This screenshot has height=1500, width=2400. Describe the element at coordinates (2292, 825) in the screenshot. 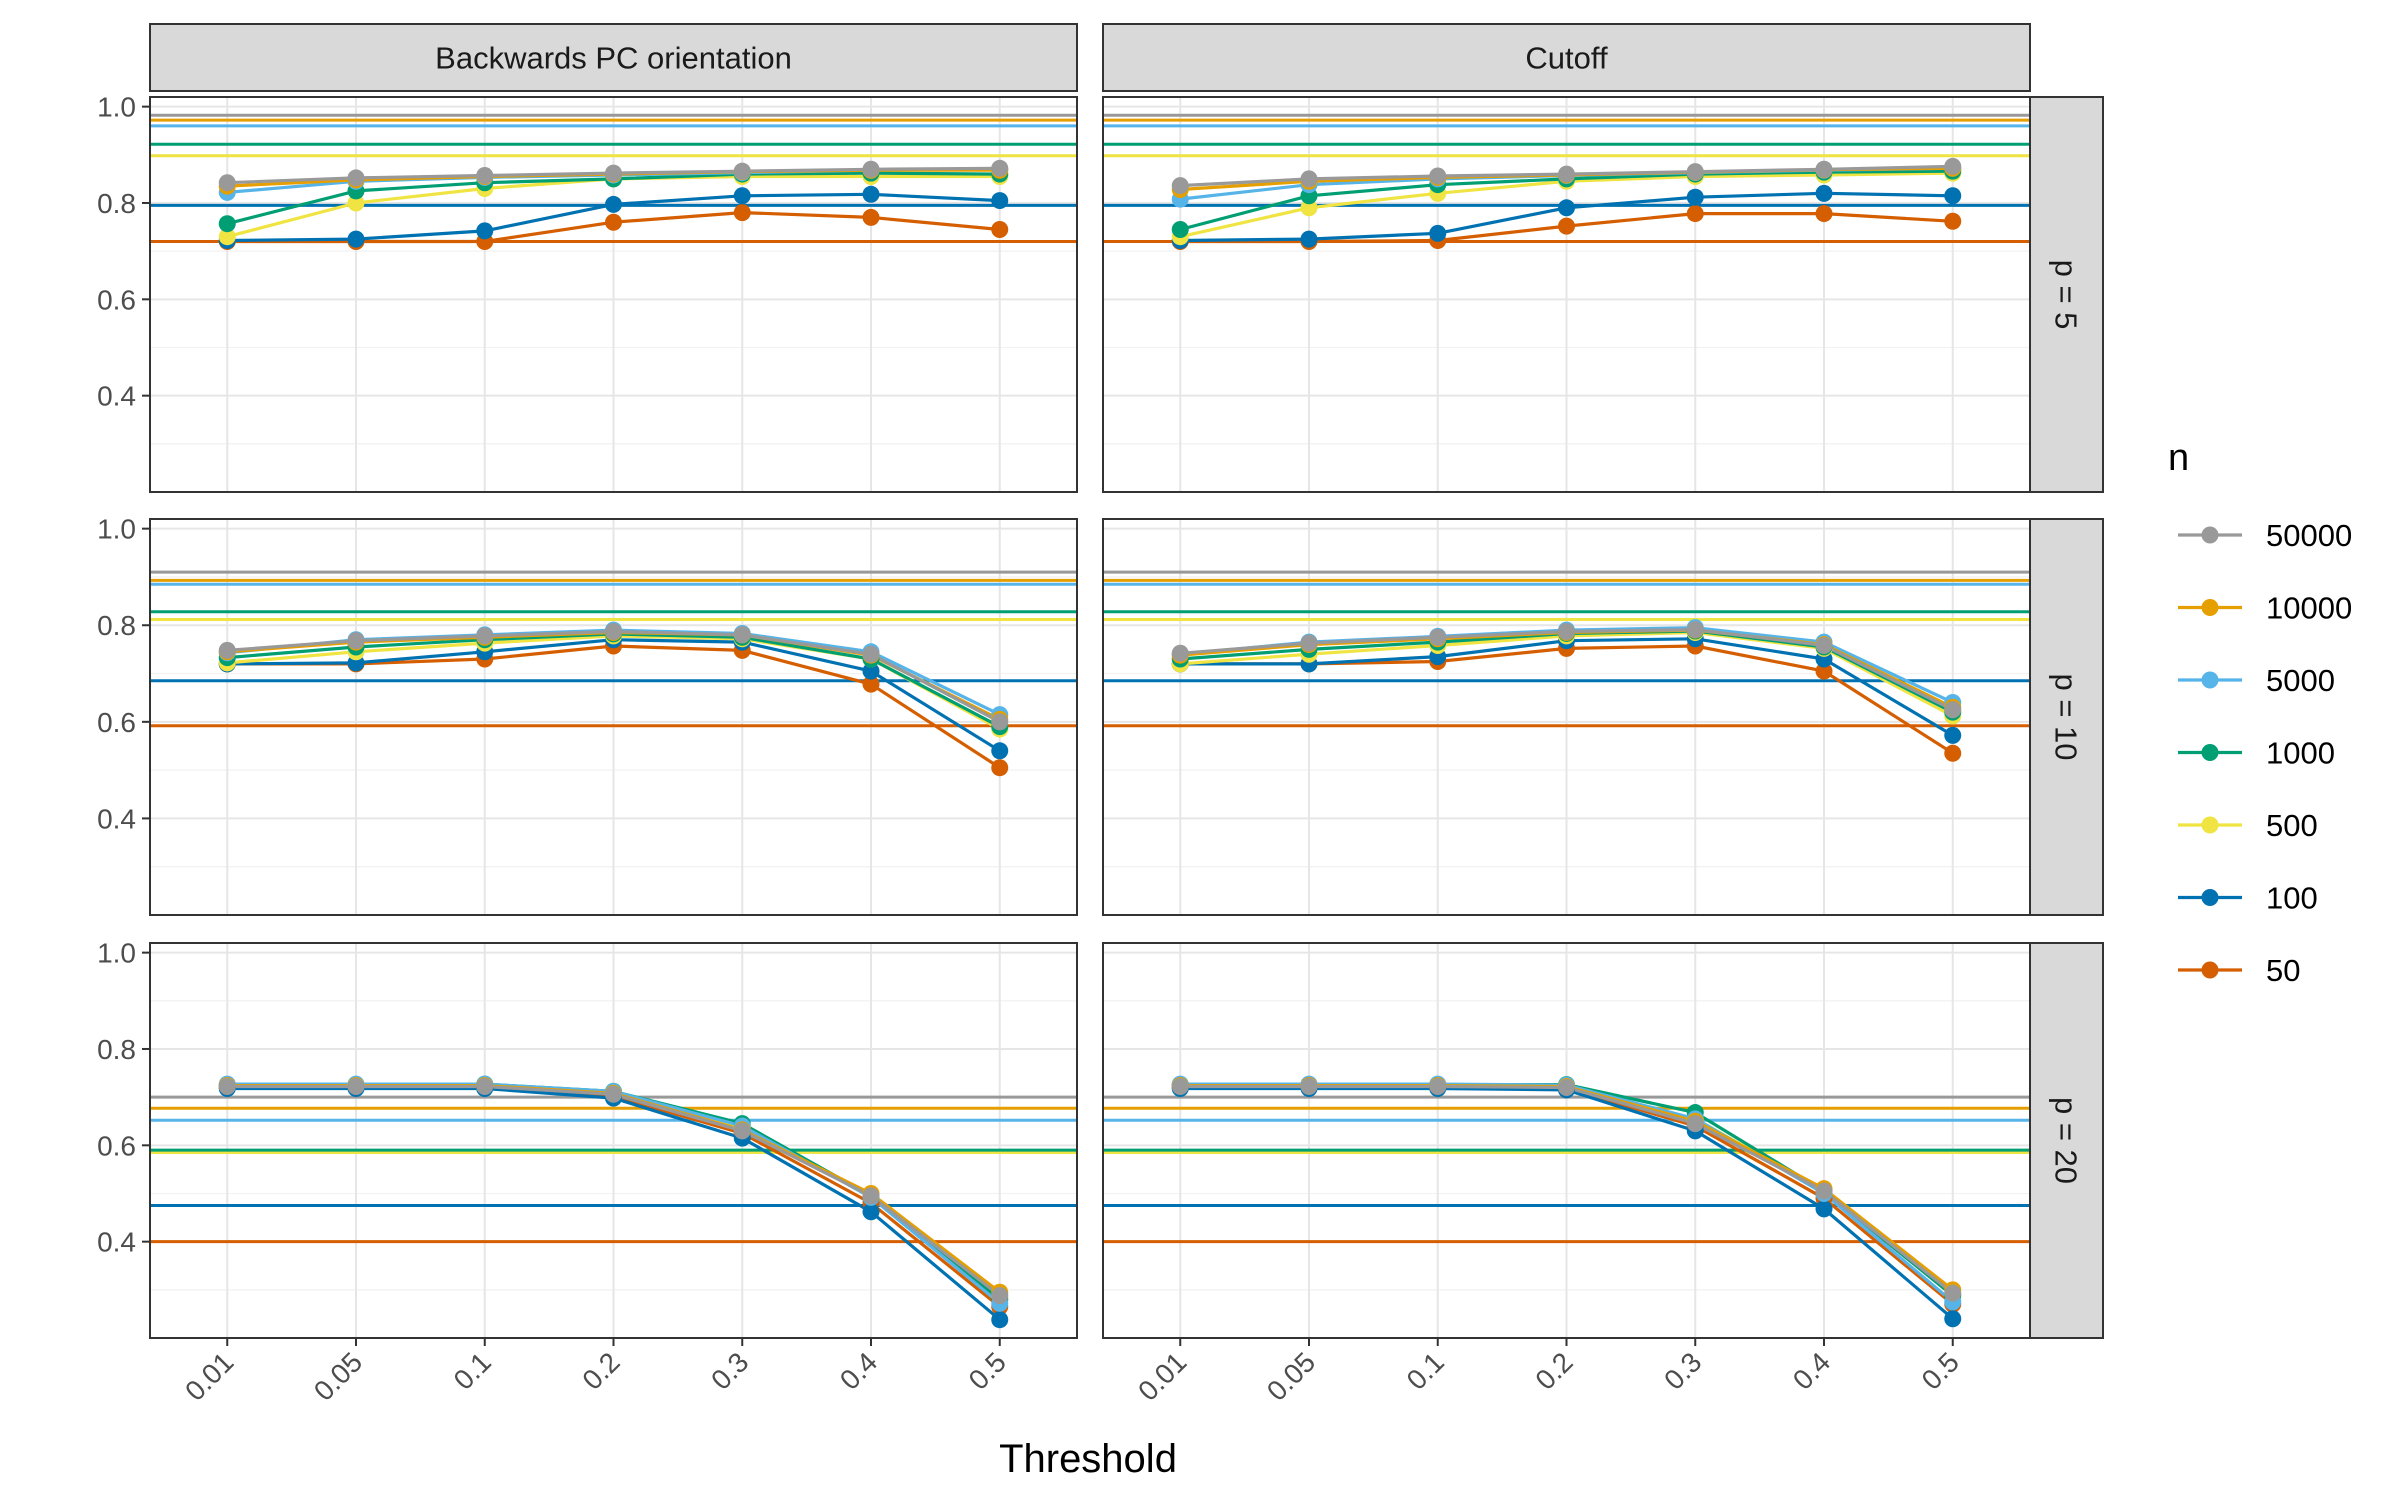

I see `legend-label: 500` at that location.